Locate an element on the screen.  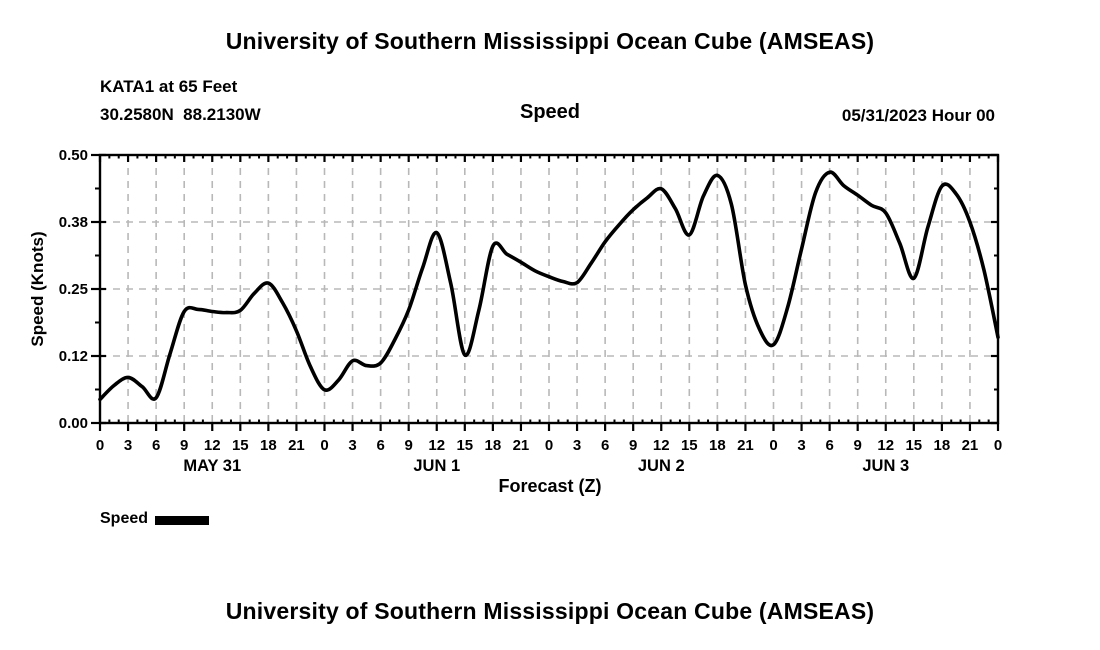
station-coordinates: 30.2580N 88.2130W is located at coordinates (180, 114).